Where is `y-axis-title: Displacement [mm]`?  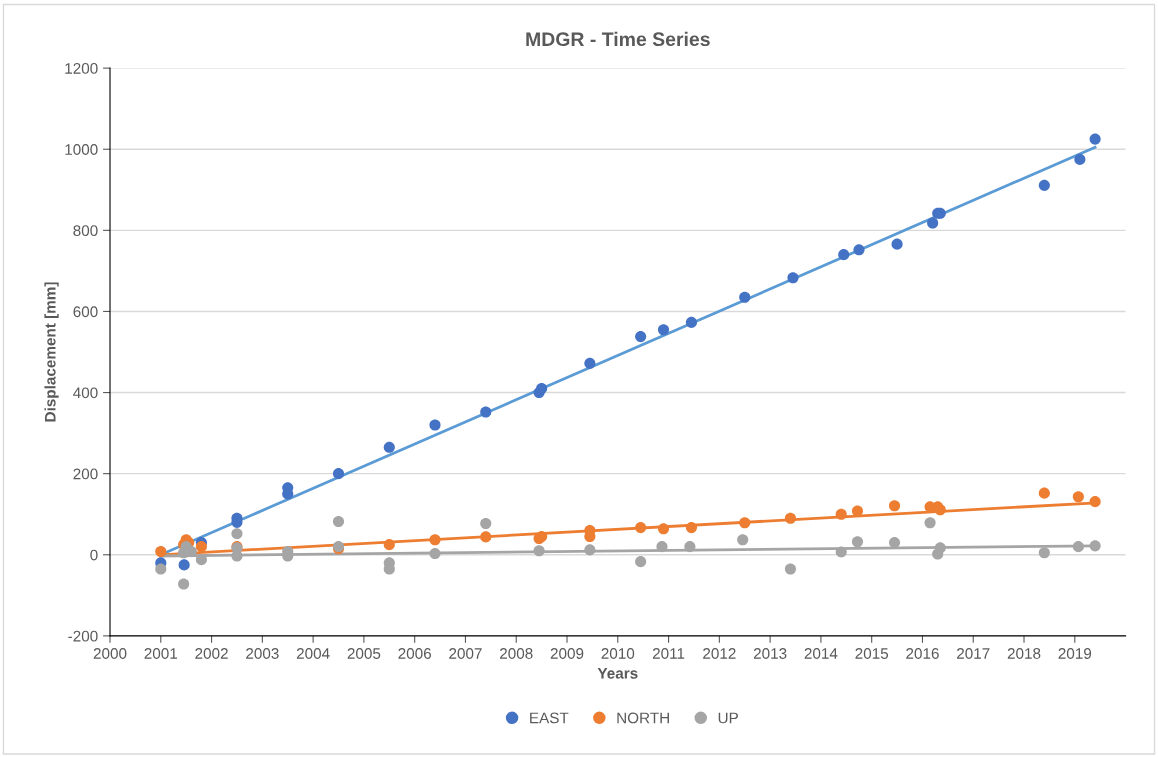
y-axis-title: Displacement [mm] is located at coordinates (51, 352).